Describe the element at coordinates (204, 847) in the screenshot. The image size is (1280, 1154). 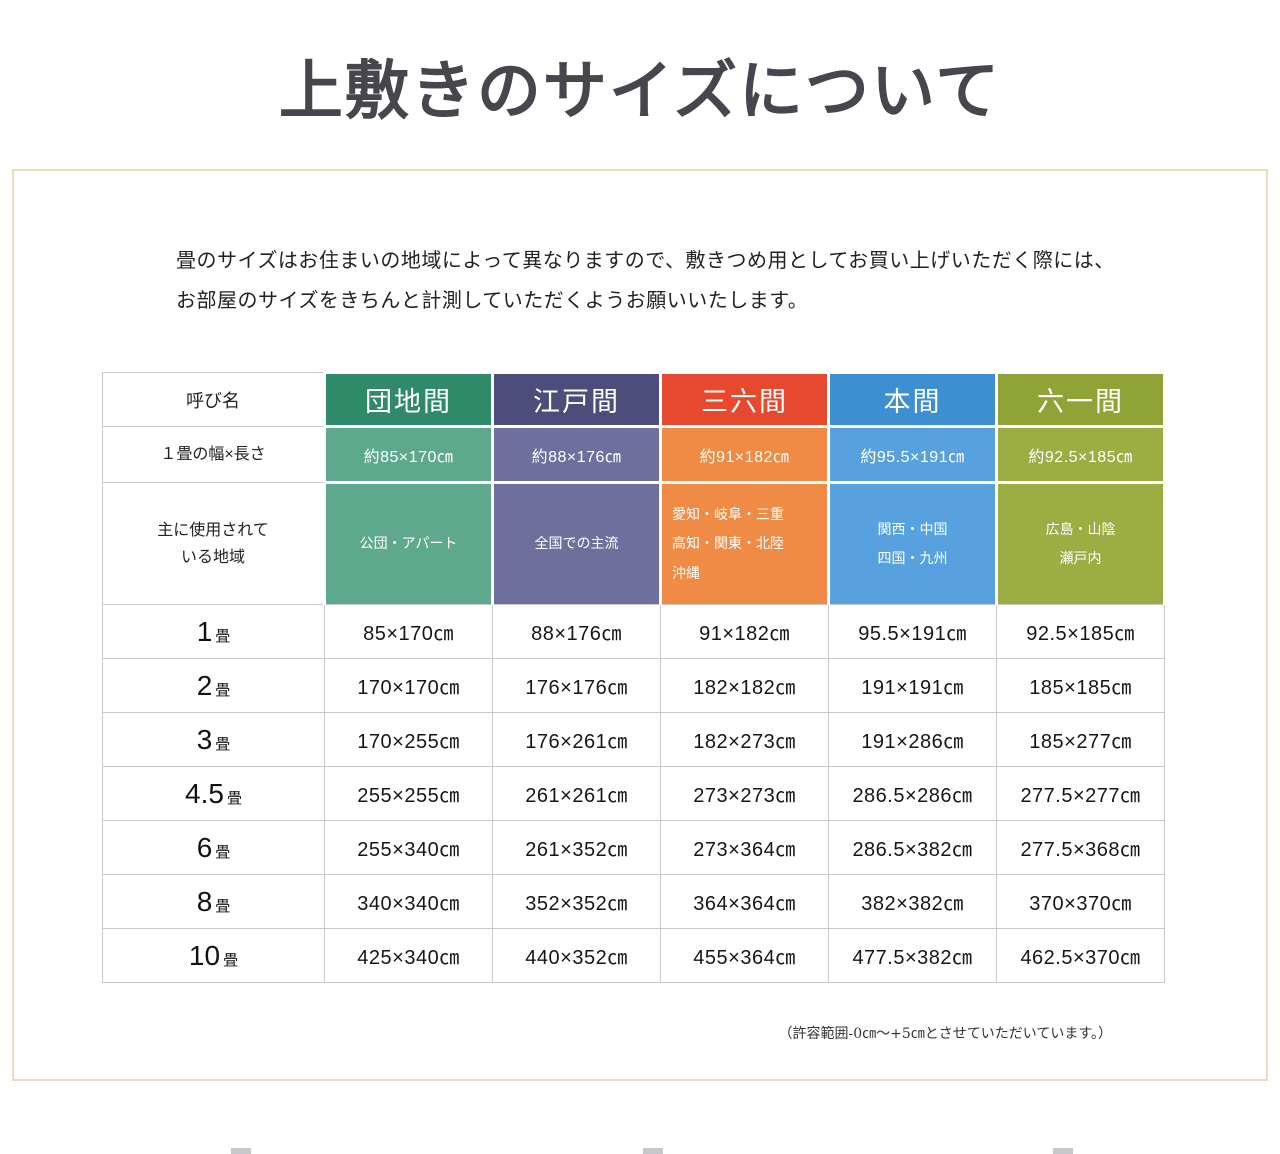
I see `row-label-number: 6` at that location.